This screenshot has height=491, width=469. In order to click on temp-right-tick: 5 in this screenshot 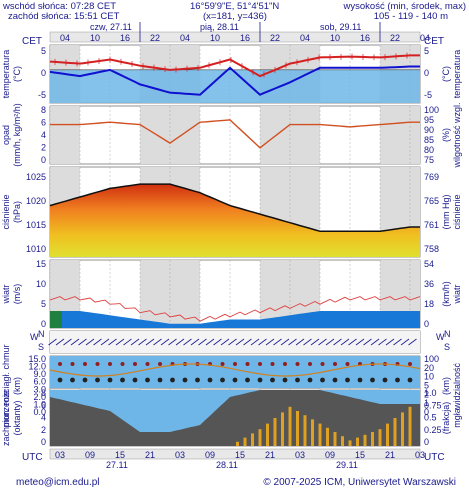, I will do `click(426, 51)`.